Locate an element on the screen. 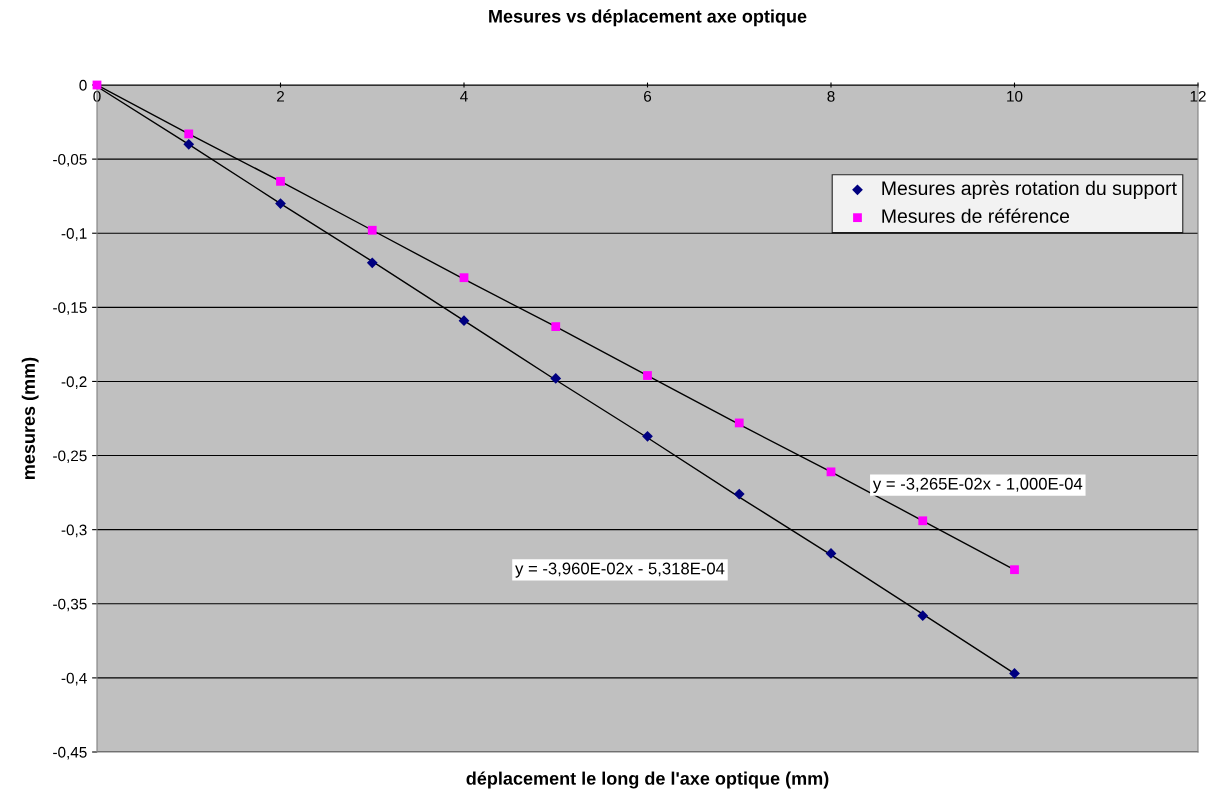 This screenshot has width=1214, height=800. x-tick-label: 8 is located at coordinates (831, 96).